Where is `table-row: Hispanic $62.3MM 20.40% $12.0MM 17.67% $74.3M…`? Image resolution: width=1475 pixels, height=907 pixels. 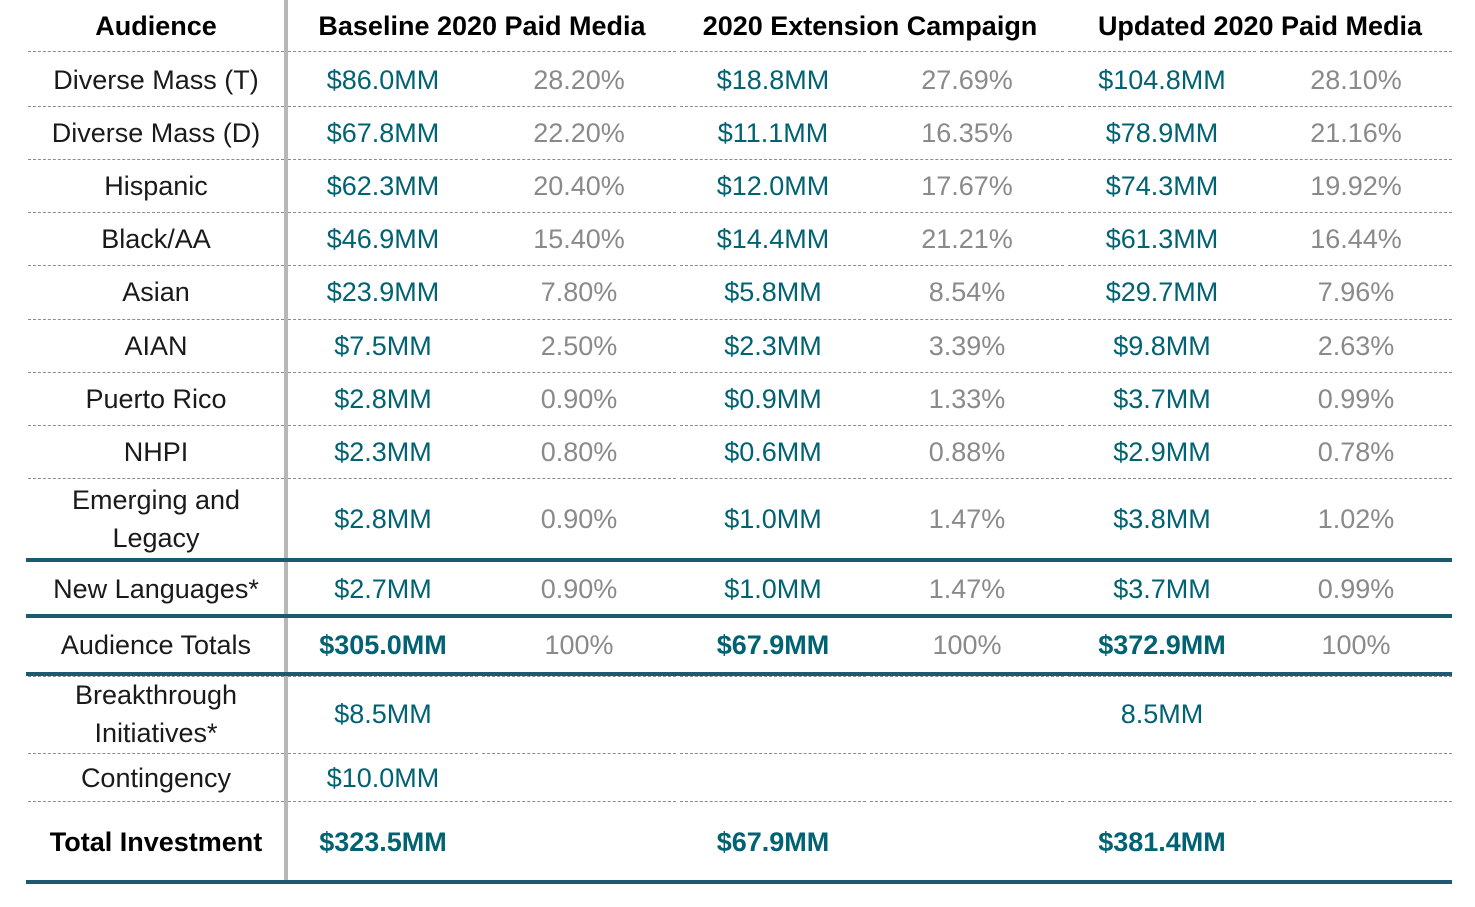
table-row: Hispanic $62.3MM 20.40% $12.0MM 17.67% $74.3M… is located at coordinates (737, 186).